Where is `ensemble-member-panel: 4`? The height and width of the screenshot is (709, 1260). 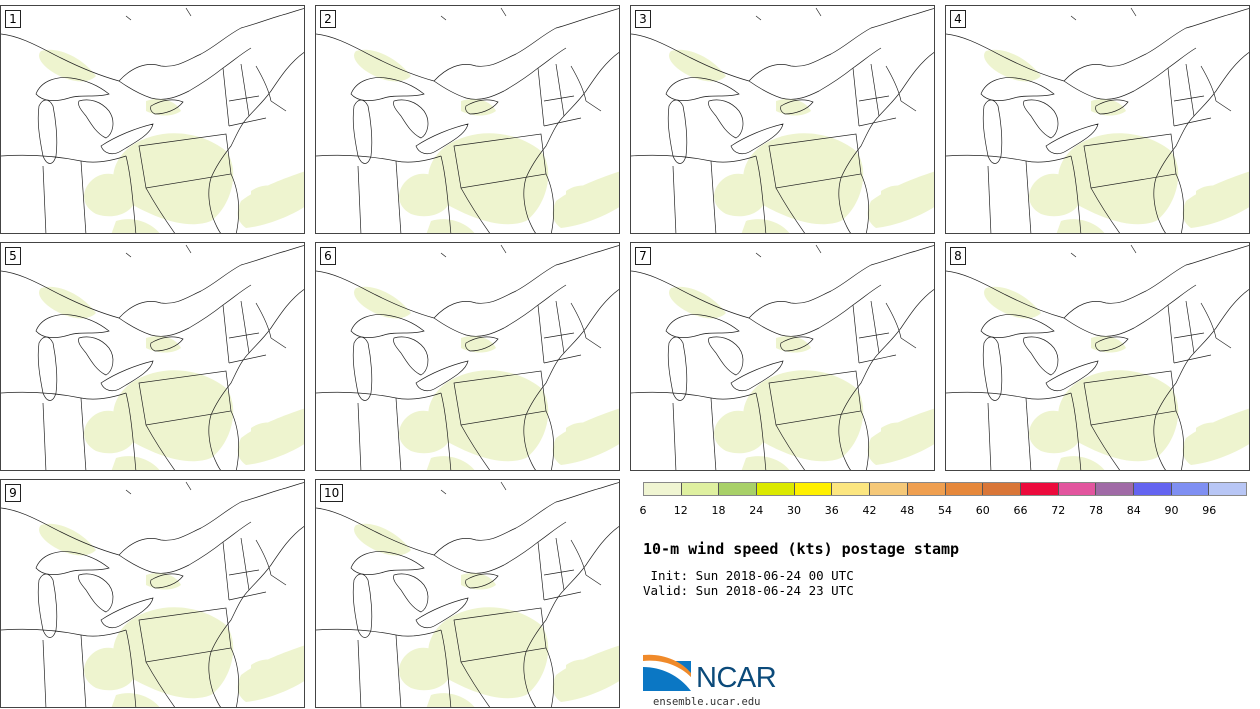 ensemble-member-panel: 4 is located at coordinates (1097, 119).